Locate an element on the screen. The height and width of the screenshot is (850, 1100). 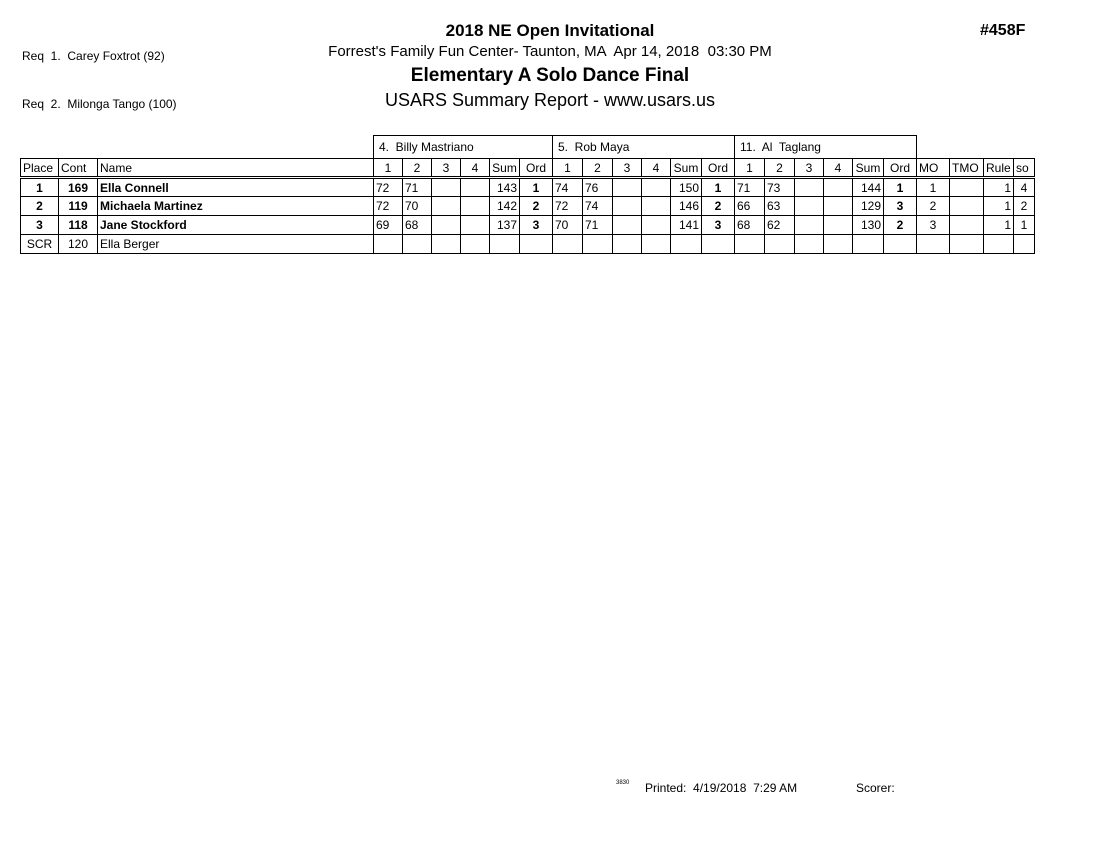
scorer-label: Scorer: is located at coordinates (875, 788).